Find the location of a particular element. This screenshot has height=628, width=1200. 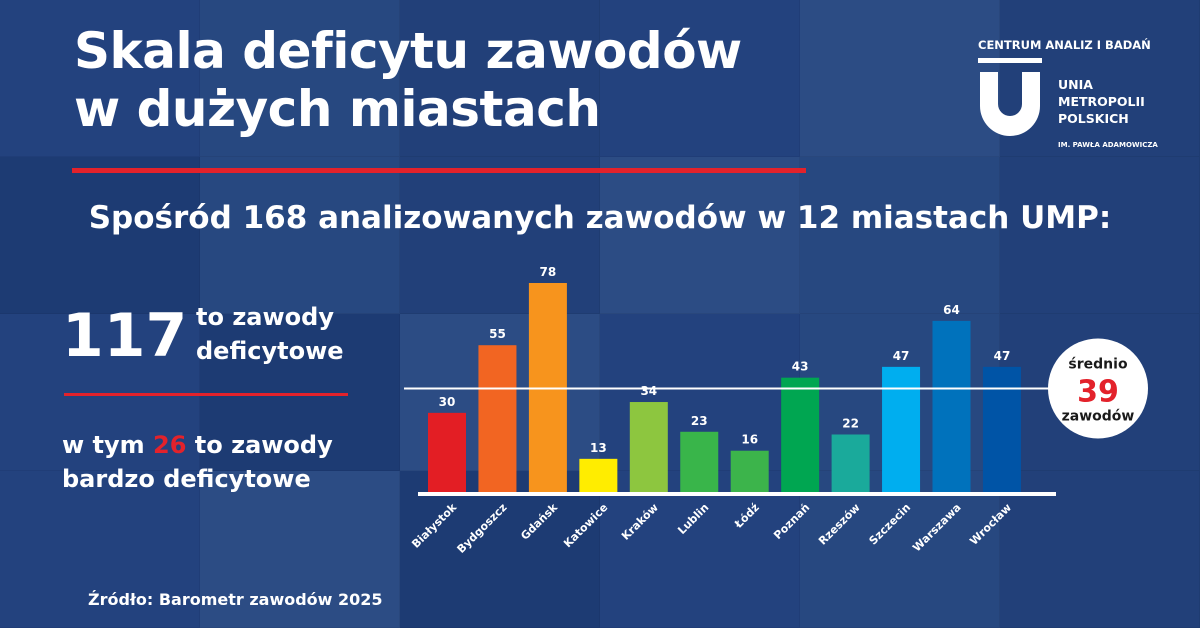

bar-value-label: 16 is located at coordinates (749, 440).